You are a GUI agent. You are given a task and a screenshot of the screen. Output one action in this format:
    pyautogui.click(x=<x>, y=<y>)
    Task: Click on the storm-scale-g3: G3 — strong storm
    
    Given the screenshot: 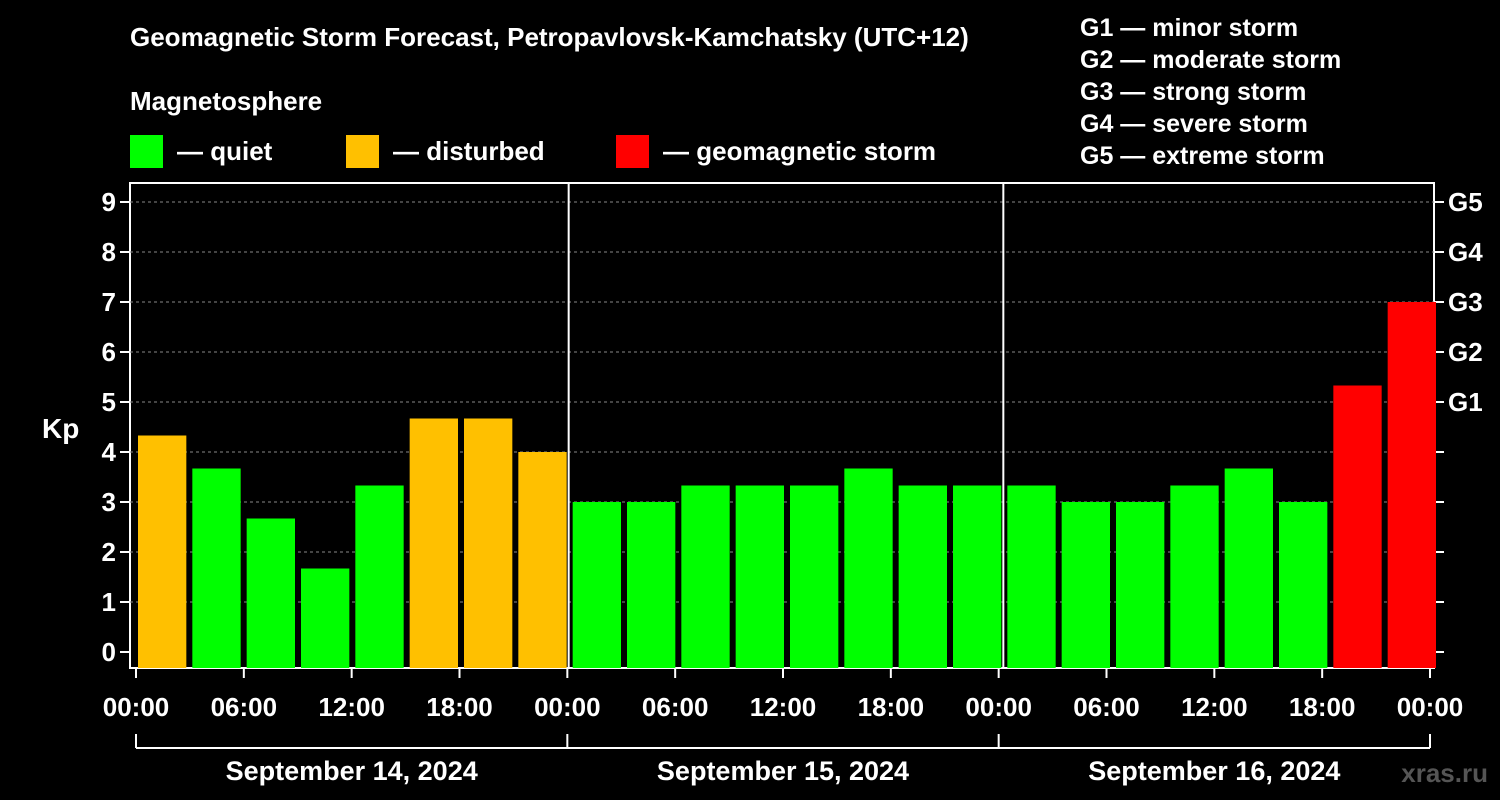 What is the action you would take?
    pyautogui.click(x=1193, y=92)
    